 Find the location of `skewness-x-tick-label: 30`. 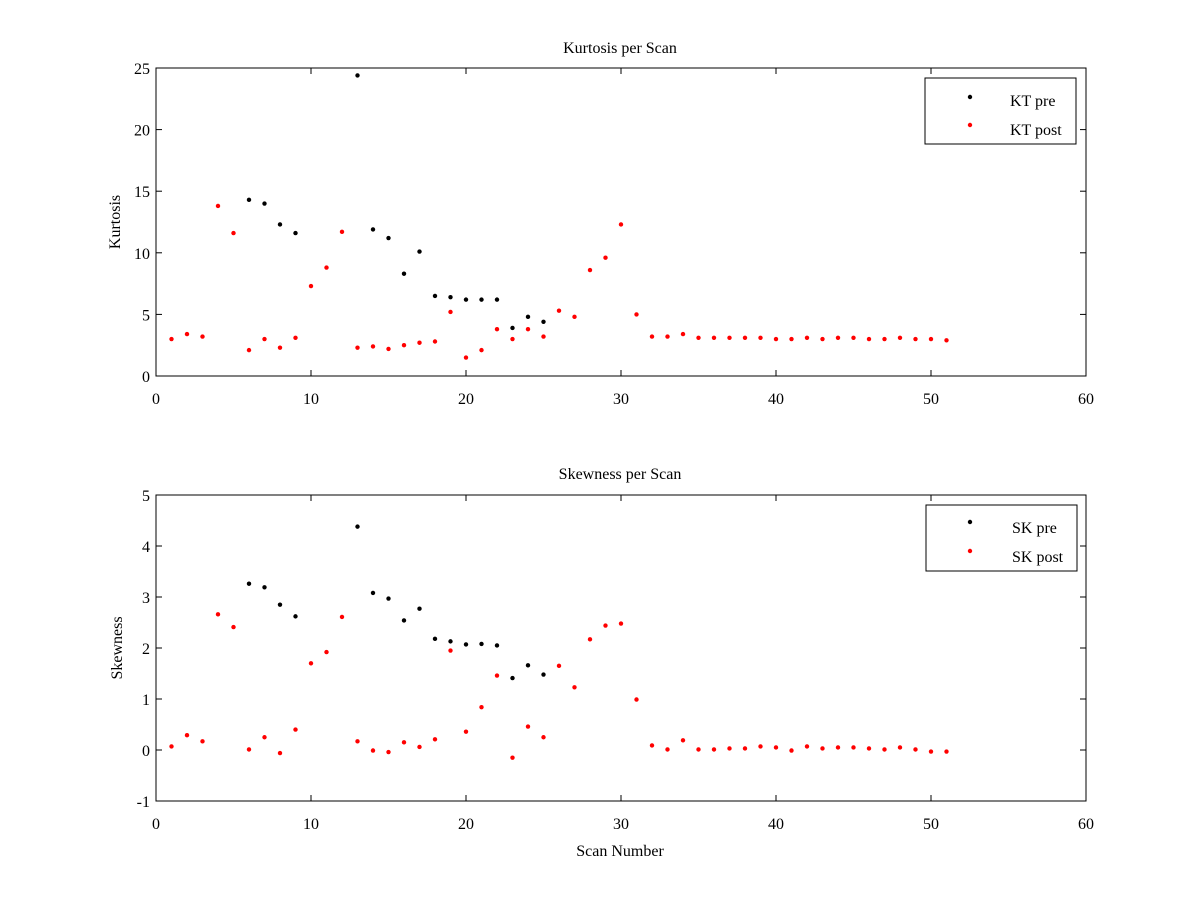

skewness-x-tick-label: 30 is located at coordinates (621, 824).